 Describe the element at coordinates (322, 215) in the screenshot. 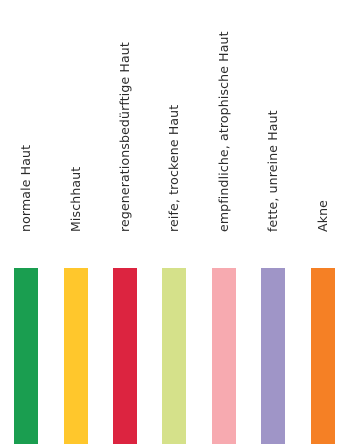

I see `legend-label: Akne` at that location.